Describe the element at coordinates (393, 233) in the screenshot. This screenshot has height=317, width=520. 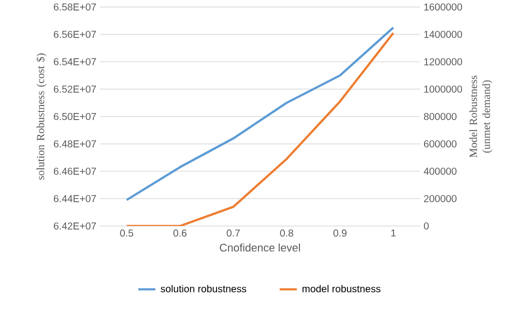
I see `x-tick-label: 1` at that location.